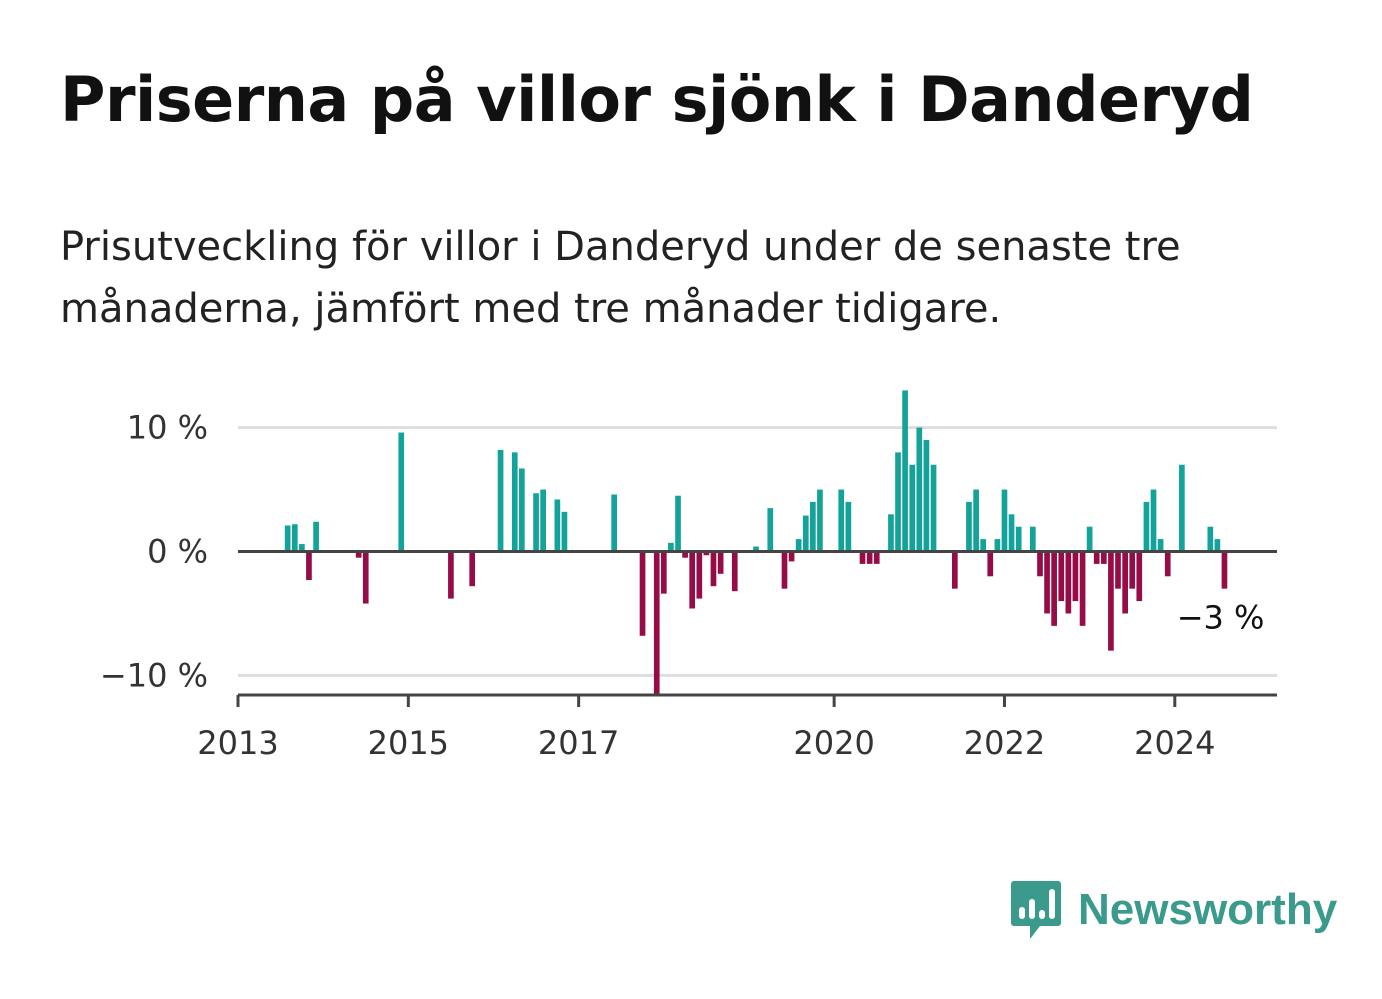 This screenshot has width=1382, height=999. What do you see at coordinates (154, 675) in the screenshot?
I see `y-tick-label: −10 %` at bounding box center [154, 675].